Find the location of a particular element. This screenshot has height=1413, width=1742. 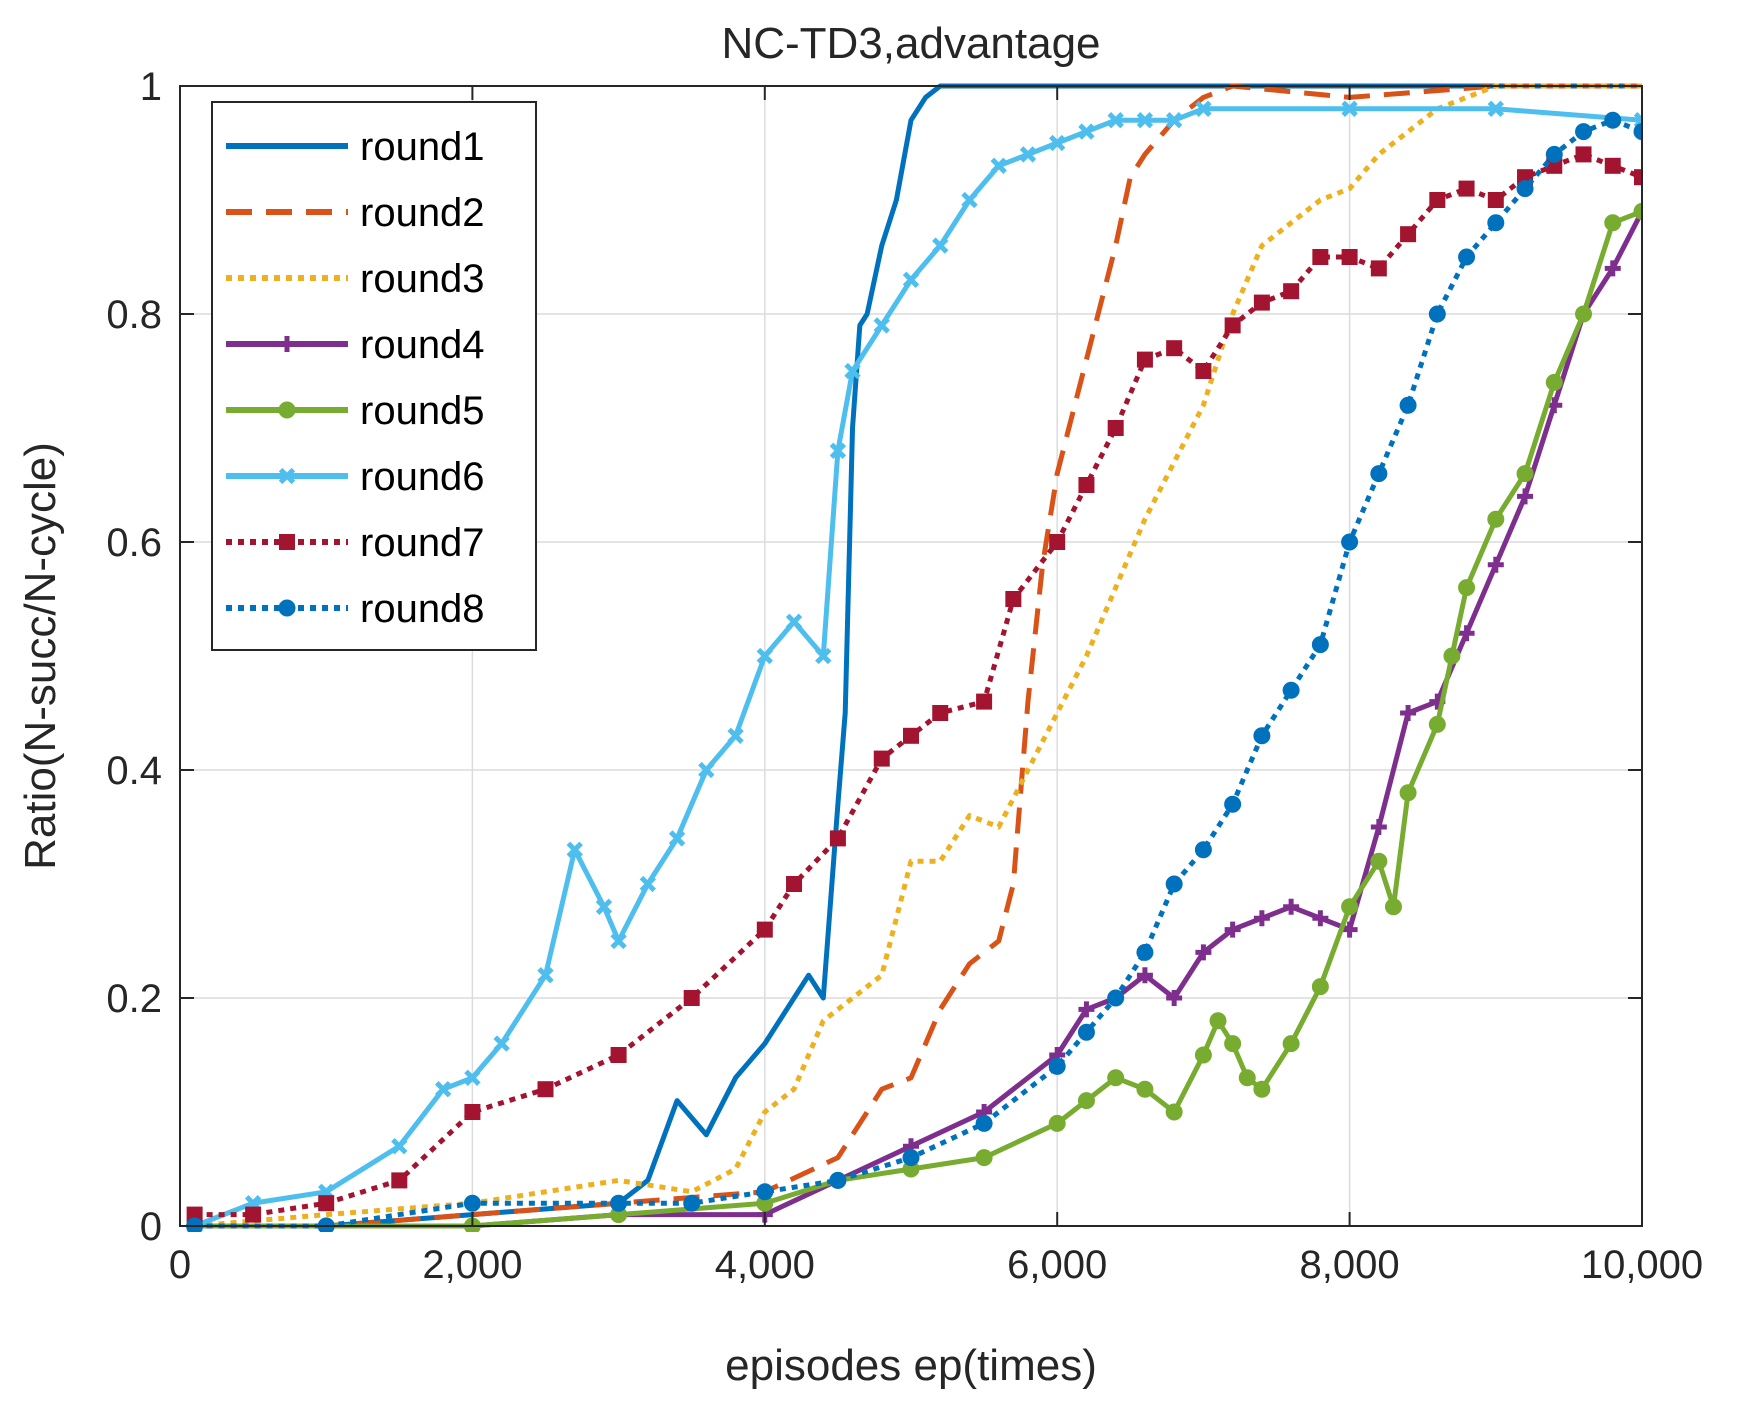

x-tick-label: 6,000 is located at coordinates (1057, 1265).